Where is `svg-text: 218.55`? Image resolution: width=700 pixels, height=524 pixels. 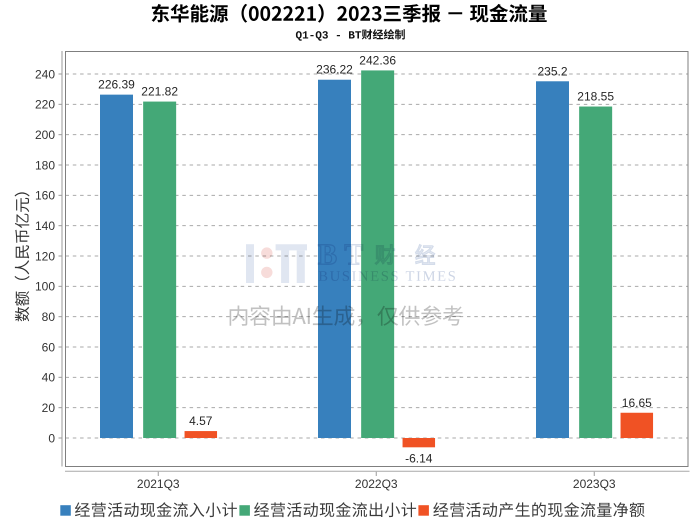 svg-text: 218.55 is located at coordinates (595, 97).